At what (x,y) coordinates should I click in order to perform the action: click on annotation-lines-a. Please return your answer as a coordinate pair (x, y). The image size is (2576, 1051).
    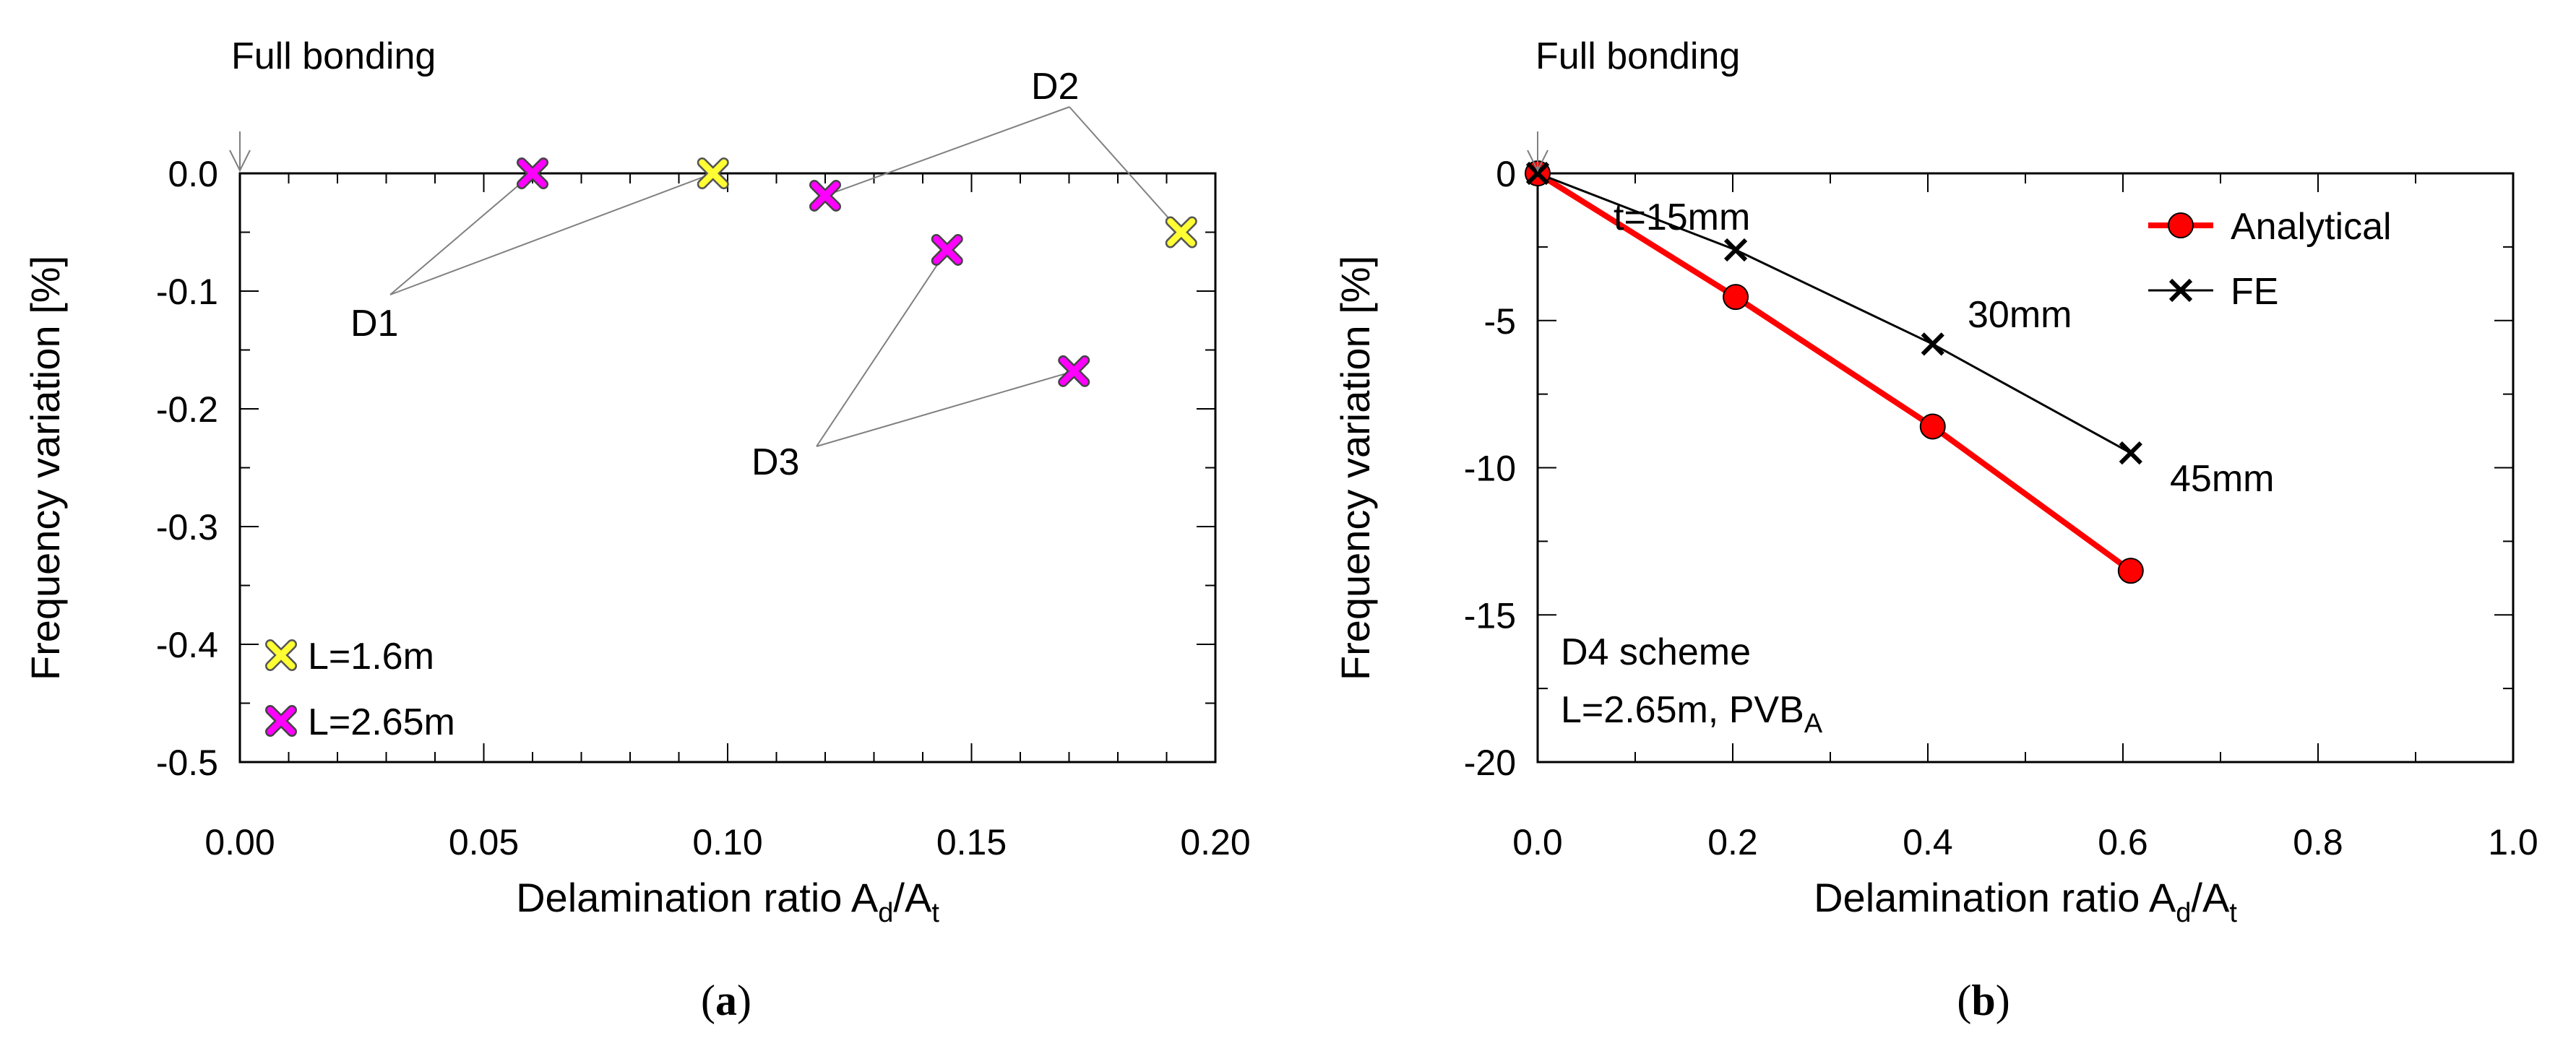
    Looking at the image, I should click on (785, 276).